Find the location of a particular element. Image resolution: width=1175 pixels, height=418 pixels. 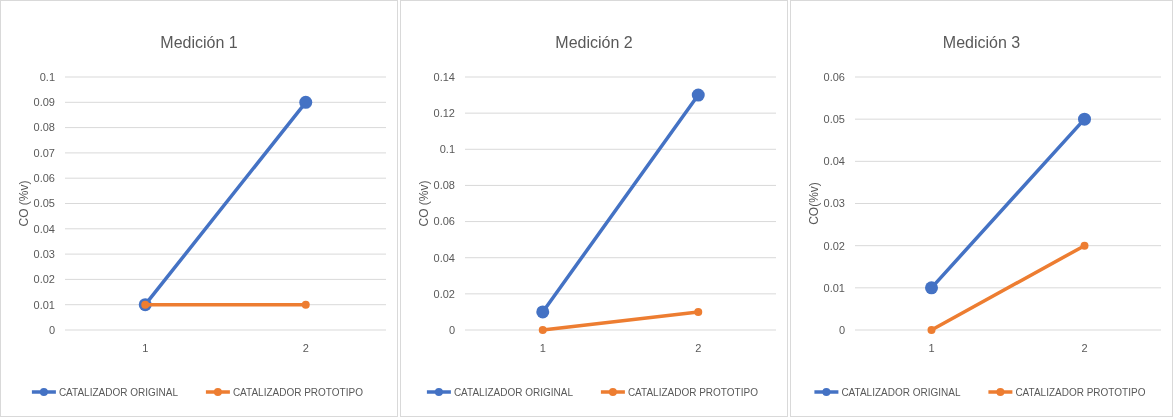

y-tick-label: 0.14 is located at coordinates (444, 76).